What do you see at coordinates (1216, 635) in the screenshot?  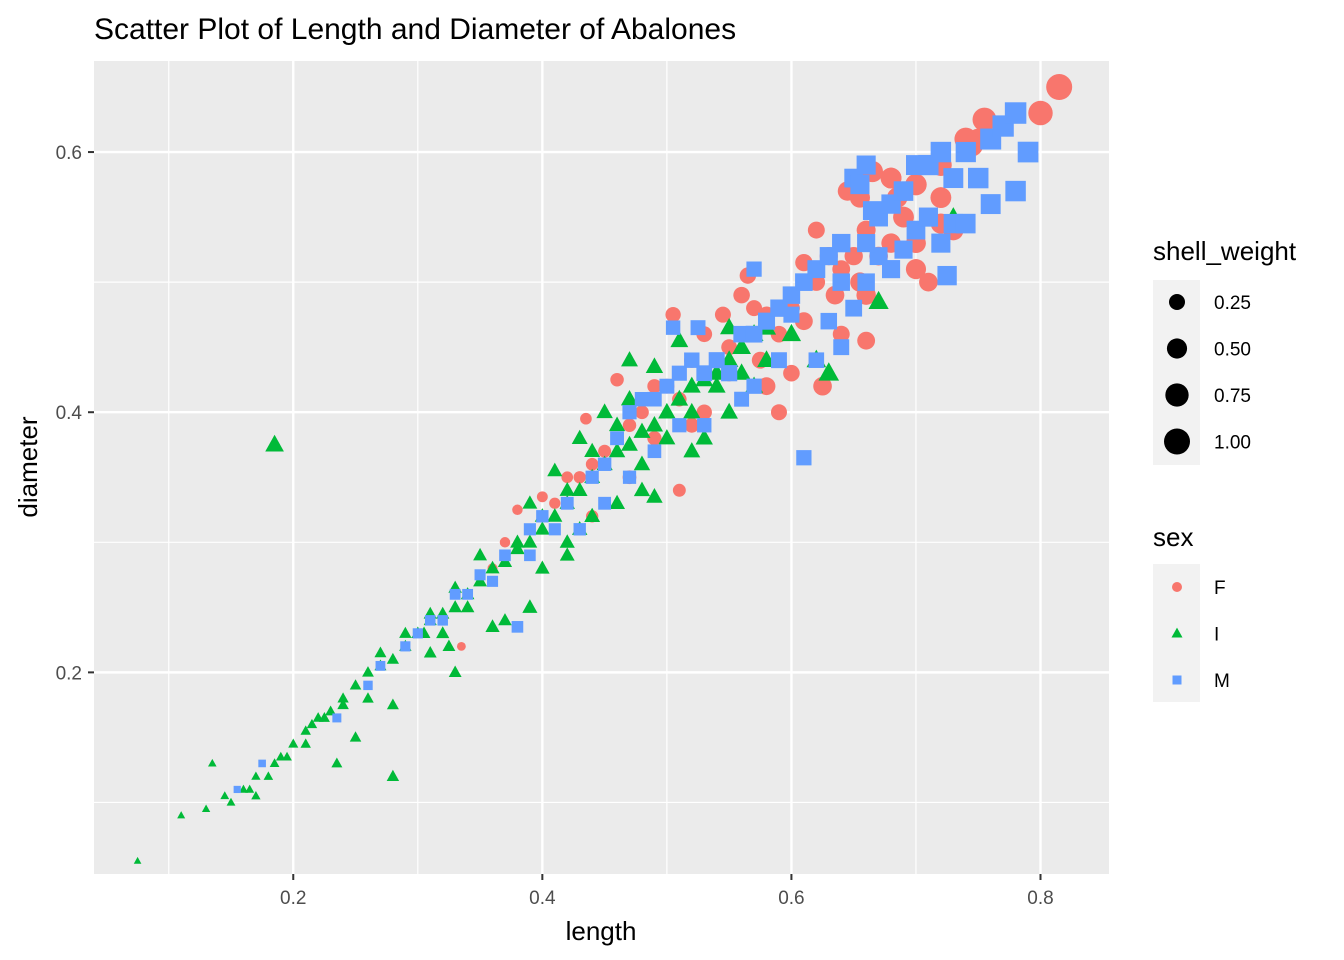 I see `sex-legend-label: I` at bounding box center [1216, 635].